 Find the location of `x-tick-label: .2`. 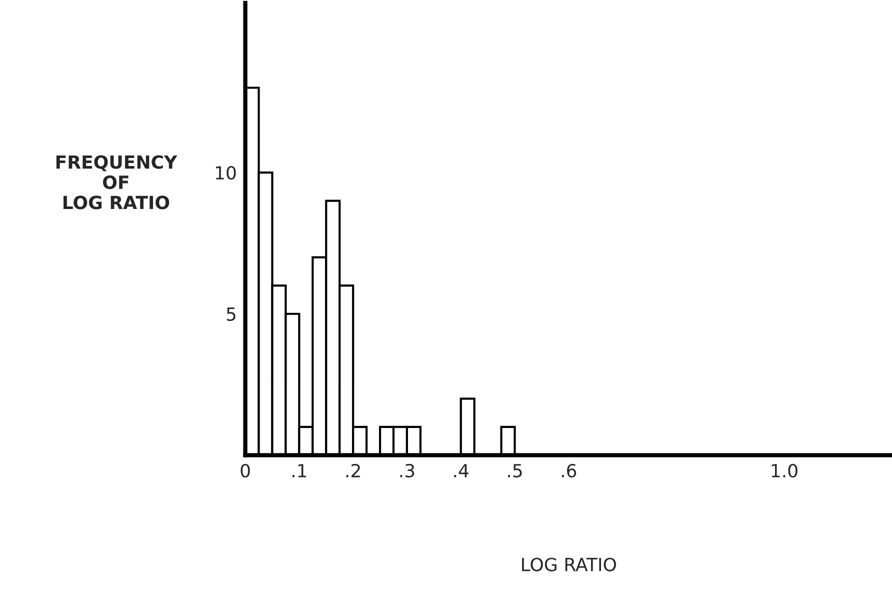

x-tick-label: .2 is located at coordinates (353, 471).